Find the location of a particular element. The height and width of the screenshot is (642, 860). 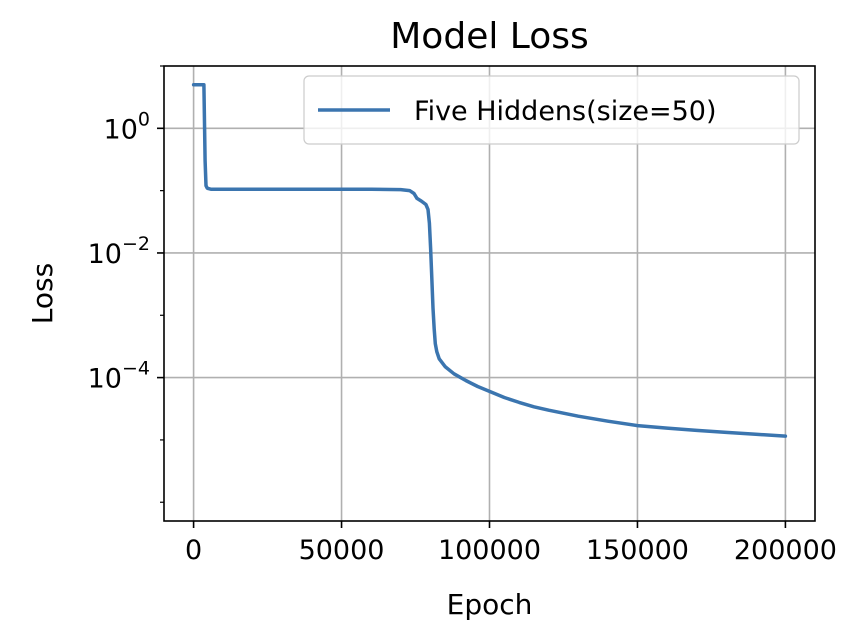

x-tick-label: 150000 is located at coordinates (637, 550).